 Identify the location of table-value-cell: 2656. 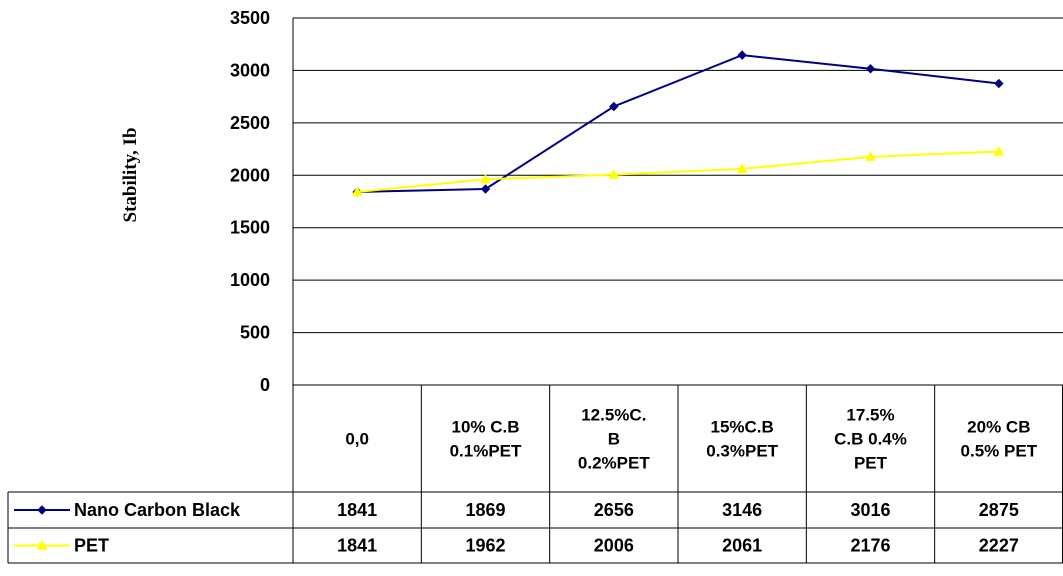
(614, 510).